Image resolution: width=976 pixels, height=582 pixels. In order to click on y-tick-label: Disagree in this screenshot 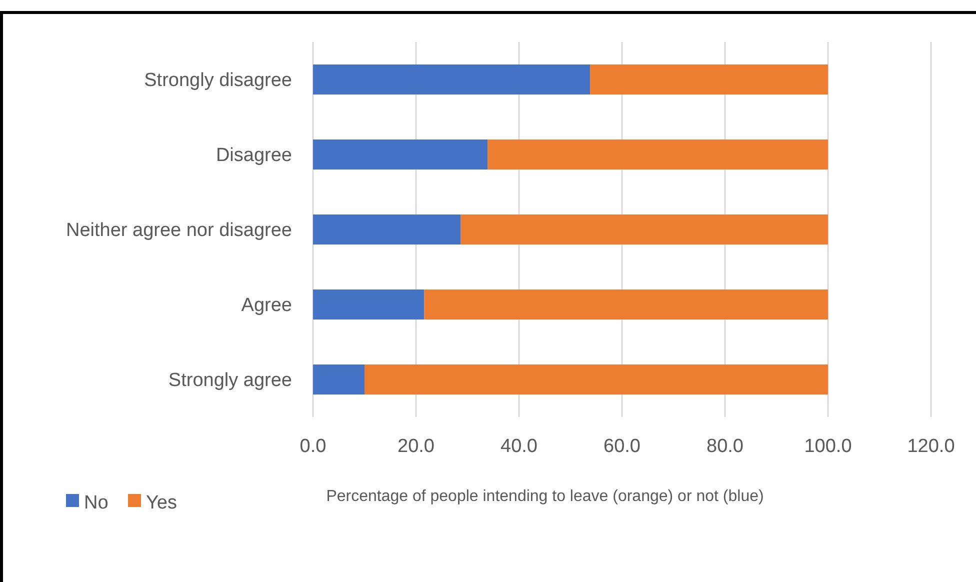, I will do `click(254, 155)`.